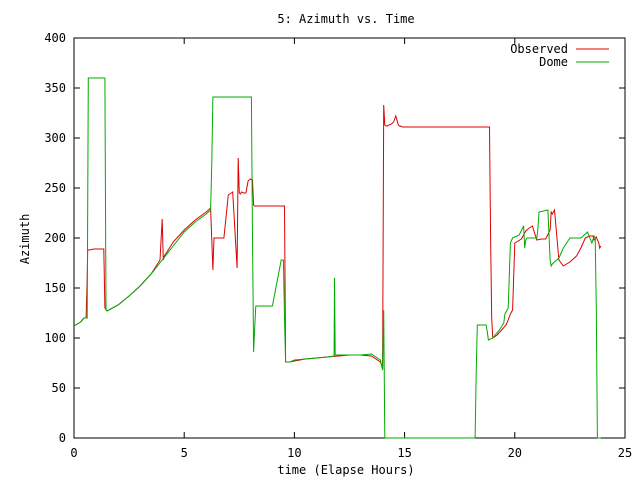  I want to click on x-tick-label: 10, so click(294, 453).